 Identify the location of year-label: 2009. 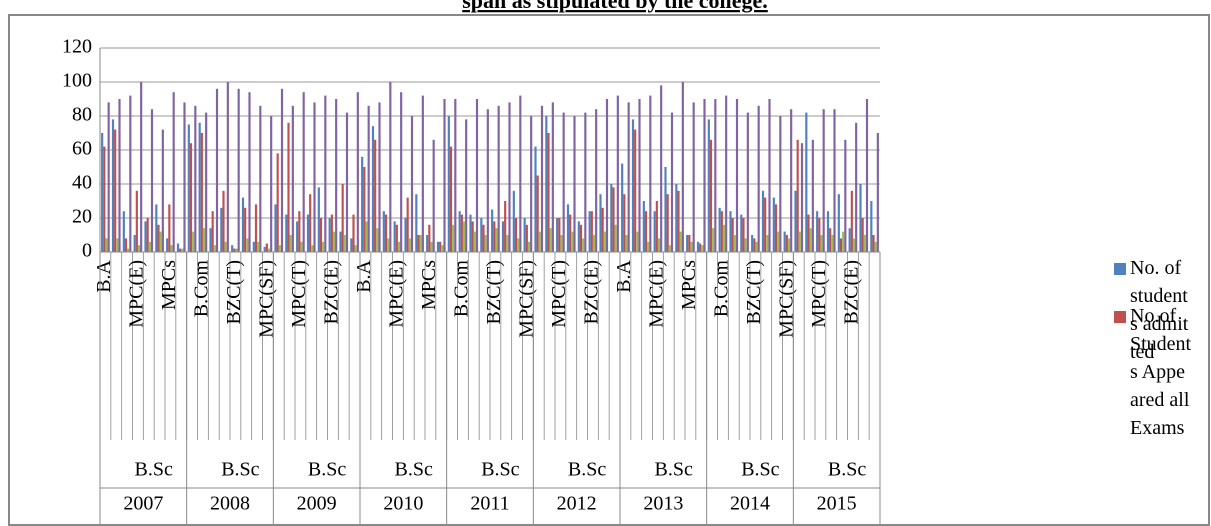
(317, 504).